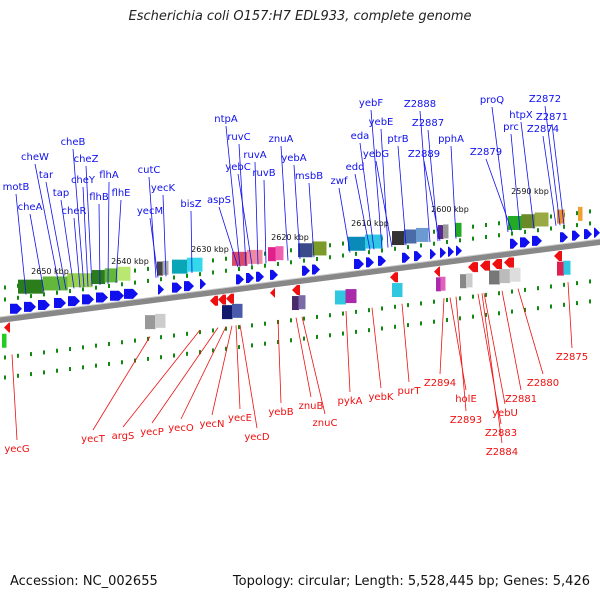 This screenshot has width=600, height=600. What do you see at coordinates (360, 136) in the screenshot?
I see `gene-label: eda` at bounding box center [360, 136].